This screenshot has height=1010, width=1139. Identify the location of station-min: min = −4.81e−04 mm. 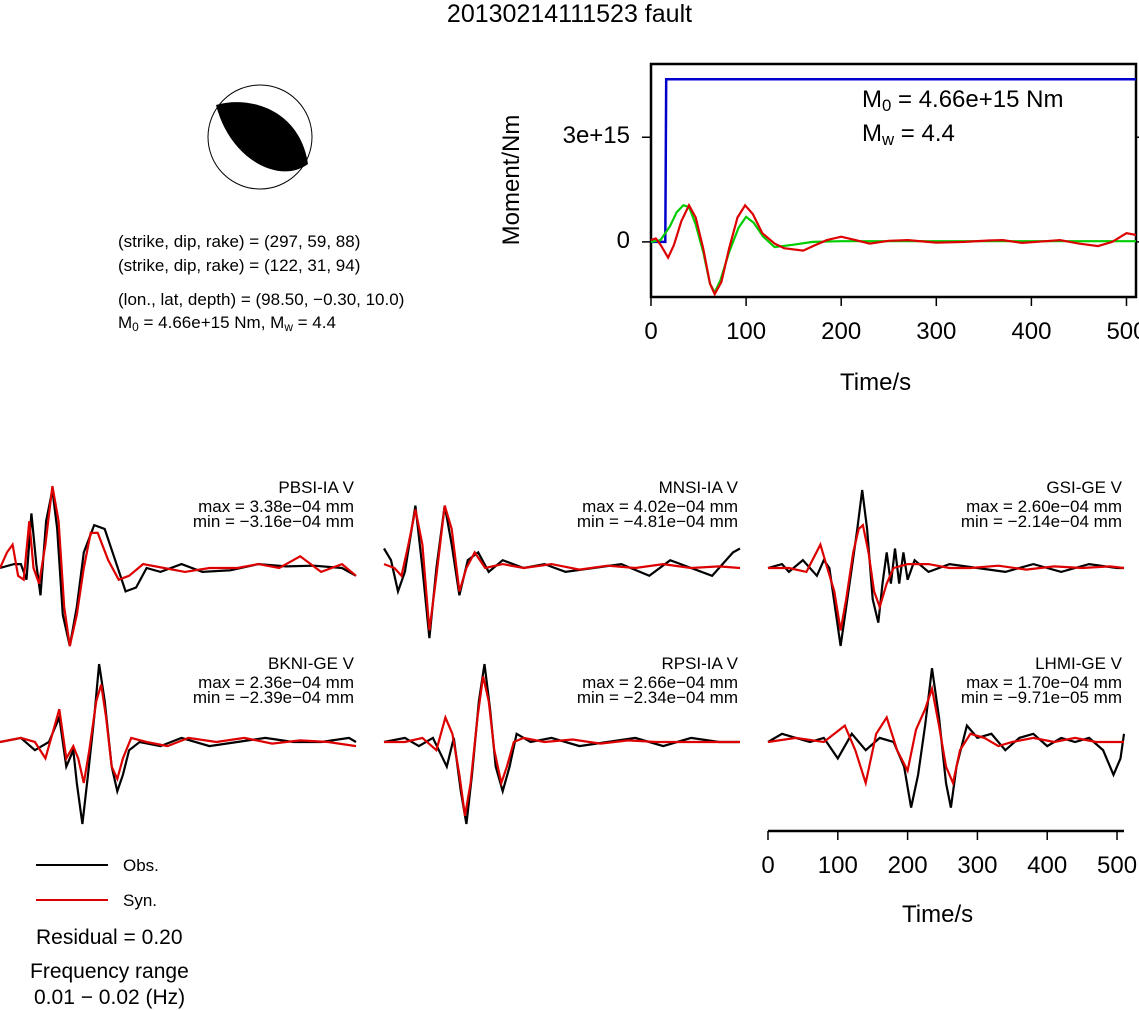
(657, 521).